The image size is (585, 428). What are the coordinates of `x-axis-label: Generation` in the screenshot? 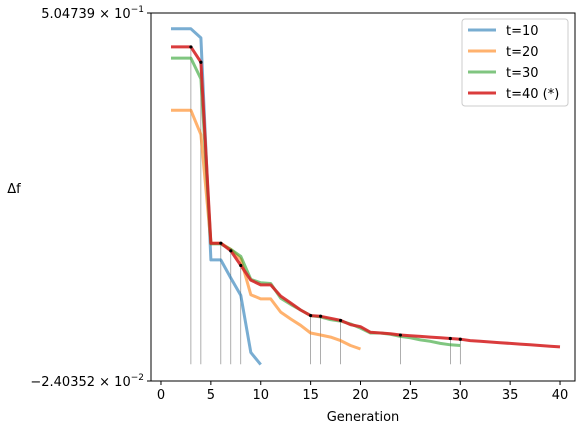 It's located at (363, 417).